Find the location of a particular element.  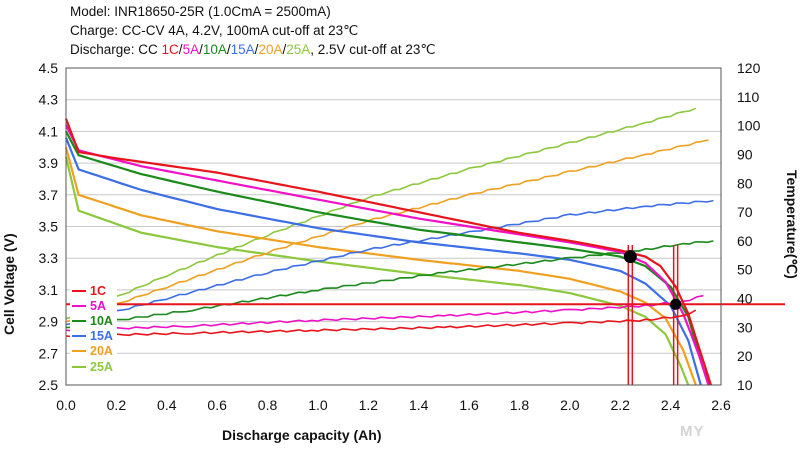

y-tick-label: 3.7 is located at coordinates (49, 195).